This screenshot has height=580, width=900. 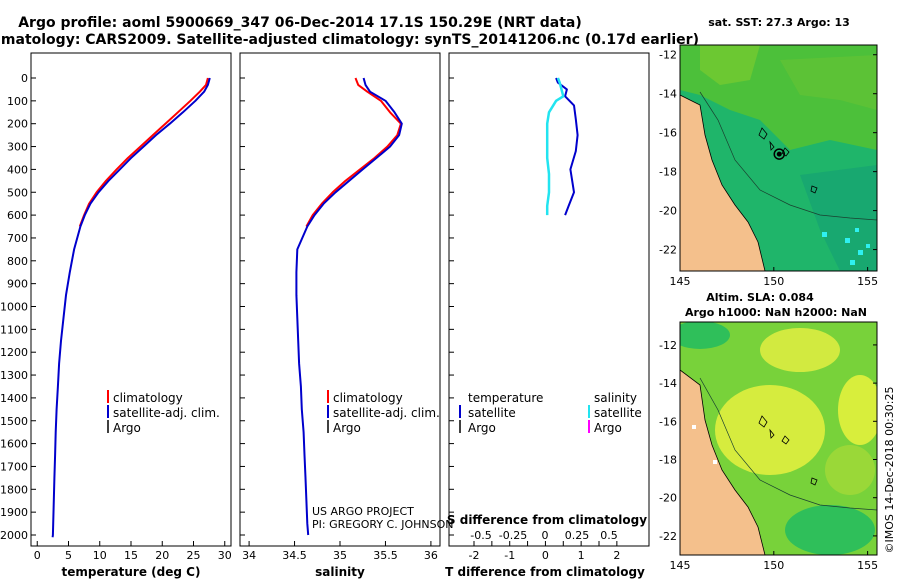 I want to click on depth-tick-label: 1000, so click(x=14, y=307).